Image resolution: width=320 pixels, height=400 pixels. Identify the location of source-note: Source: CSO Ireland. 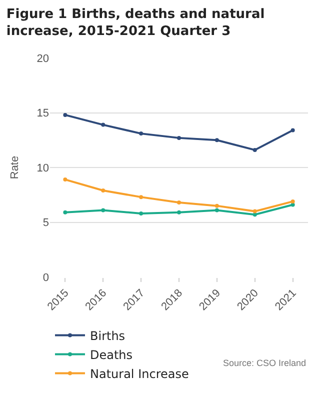
(264, 363).